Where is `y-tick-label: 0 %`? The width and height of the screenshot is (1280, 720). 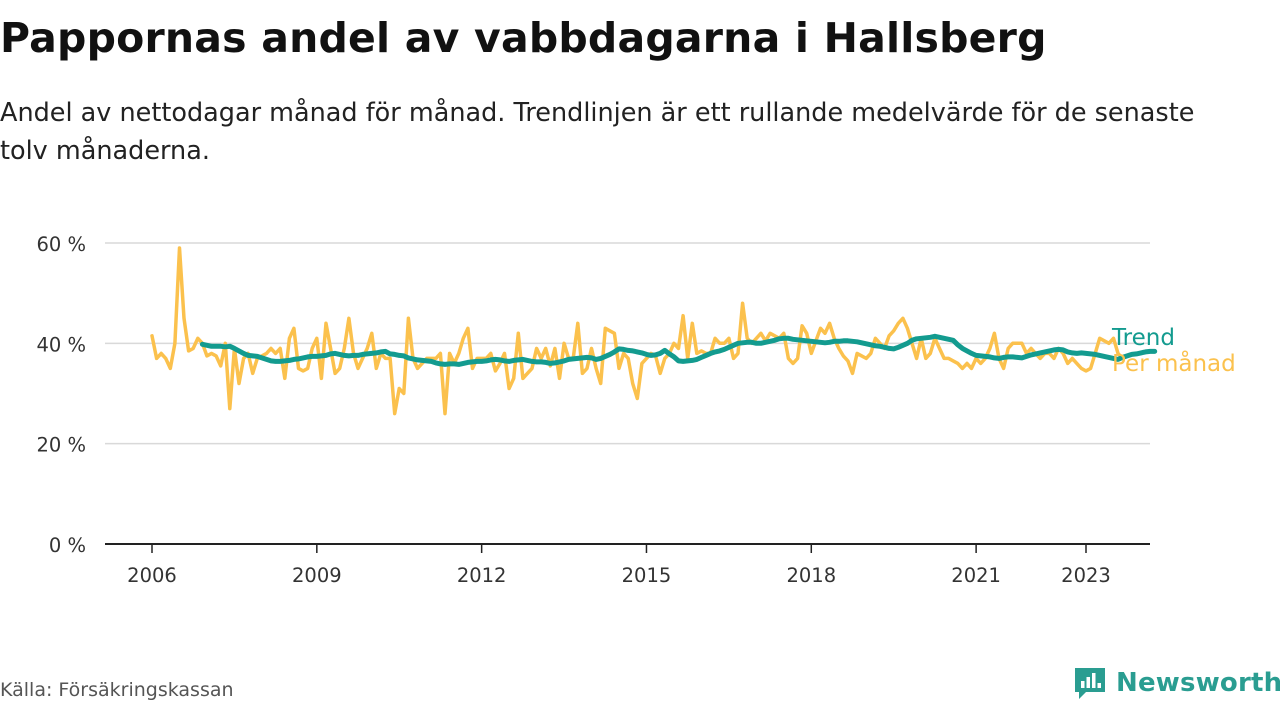 y-tick-label: 0 % is located at coordinates (67, 545).